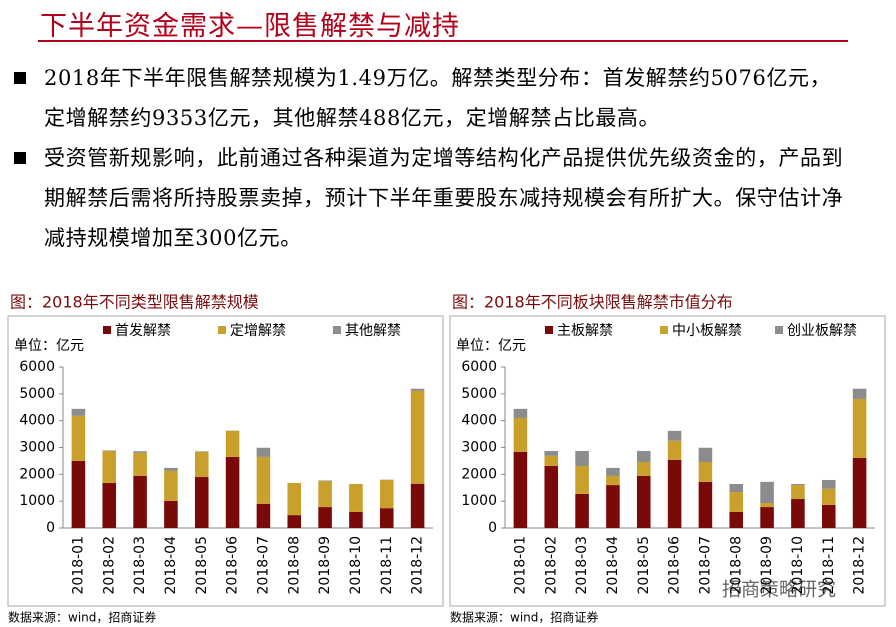 Image resolution: width=896 pixels, height=627 pixels. I want to click on title-rule, so click(443, 41).